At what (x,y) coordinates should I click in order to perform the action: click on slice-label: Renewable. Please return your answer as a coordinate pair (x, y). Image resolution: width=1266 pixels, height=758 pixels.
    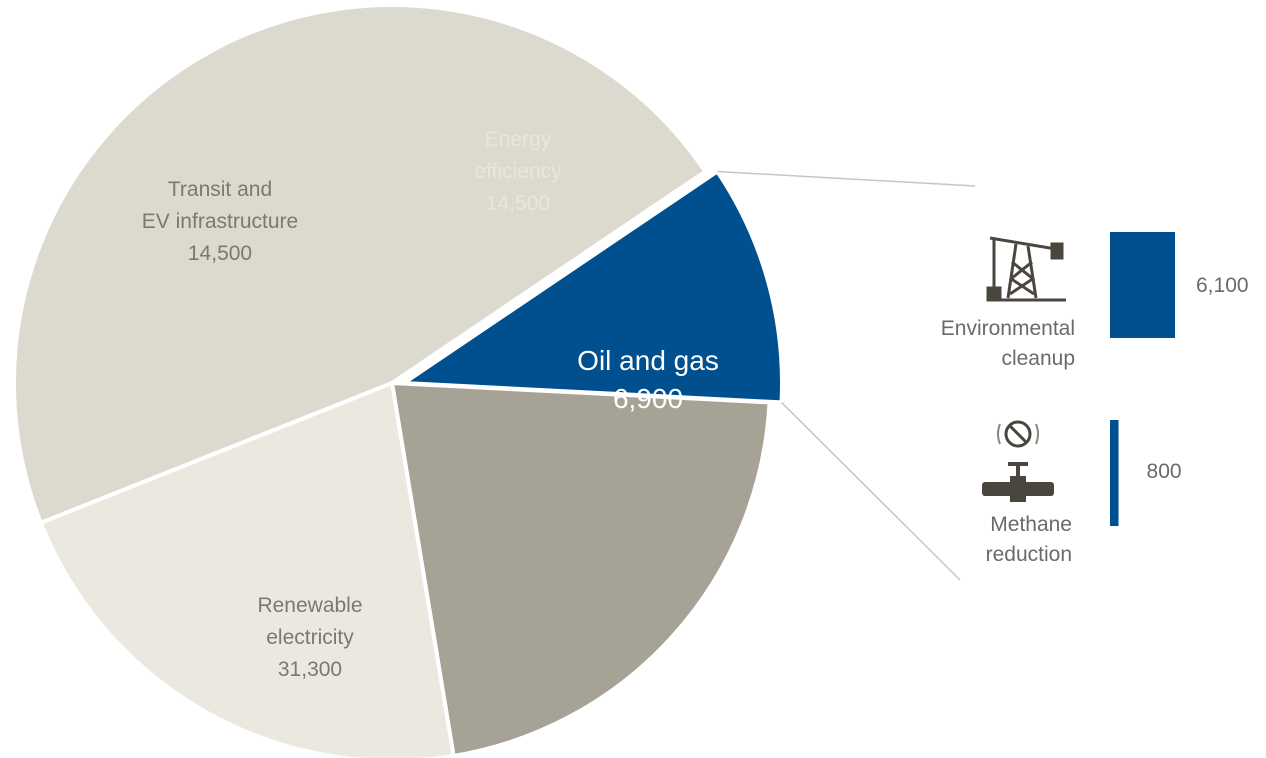
    Looking at the image, I should click on (309, 605).